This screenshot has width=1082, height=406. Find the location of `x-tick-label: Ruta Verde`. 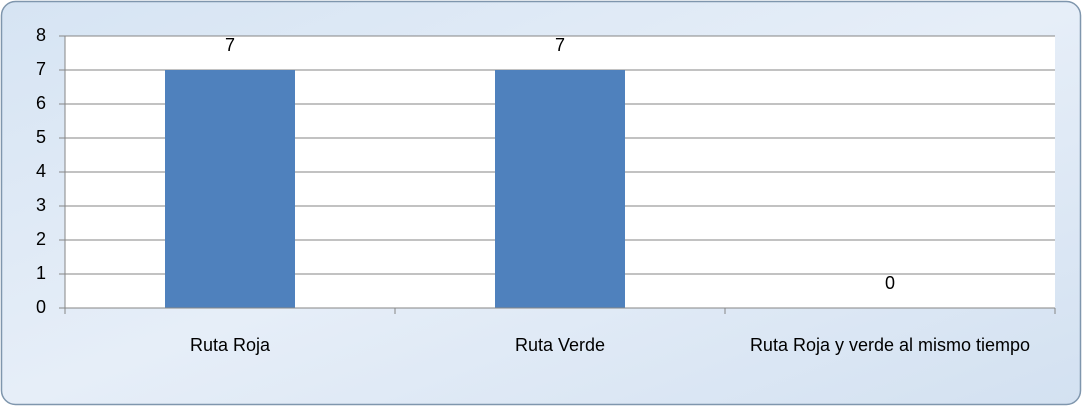

x-tick-label: Ruta Verde is located at coordinates (560, 345).